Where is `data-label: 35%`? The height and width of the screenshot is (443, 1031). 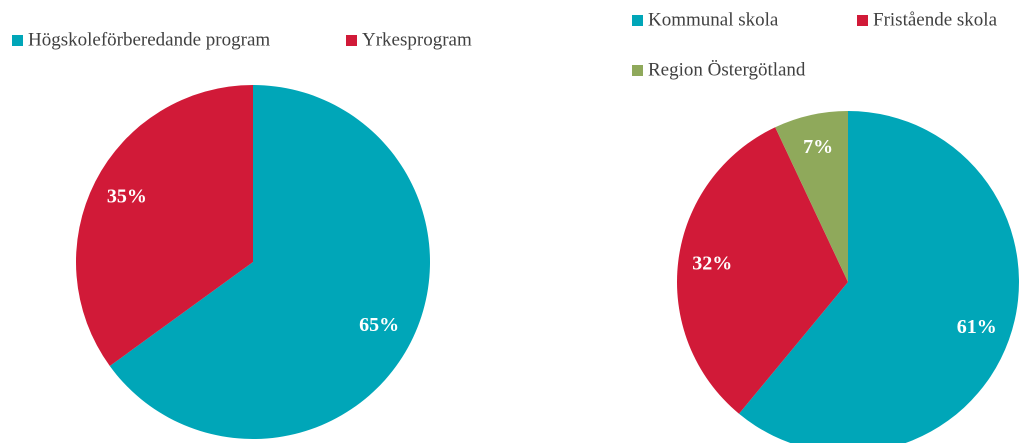 data-label: 35% is located at coordinates (127, 196).